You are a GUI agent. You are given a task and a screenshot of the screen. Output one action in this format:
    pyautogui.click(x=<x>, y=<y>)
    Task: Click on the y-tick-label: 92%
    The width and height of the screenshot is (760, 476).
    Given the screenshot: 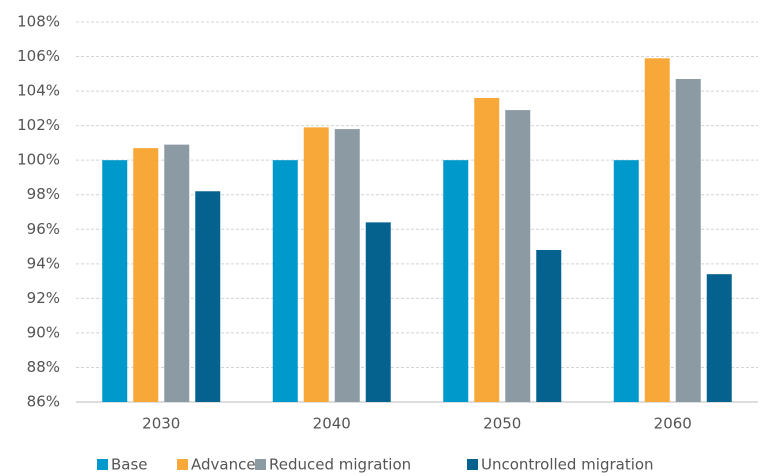 What is the action you would take?
    pyautogui.click(x=43, y=298)
    